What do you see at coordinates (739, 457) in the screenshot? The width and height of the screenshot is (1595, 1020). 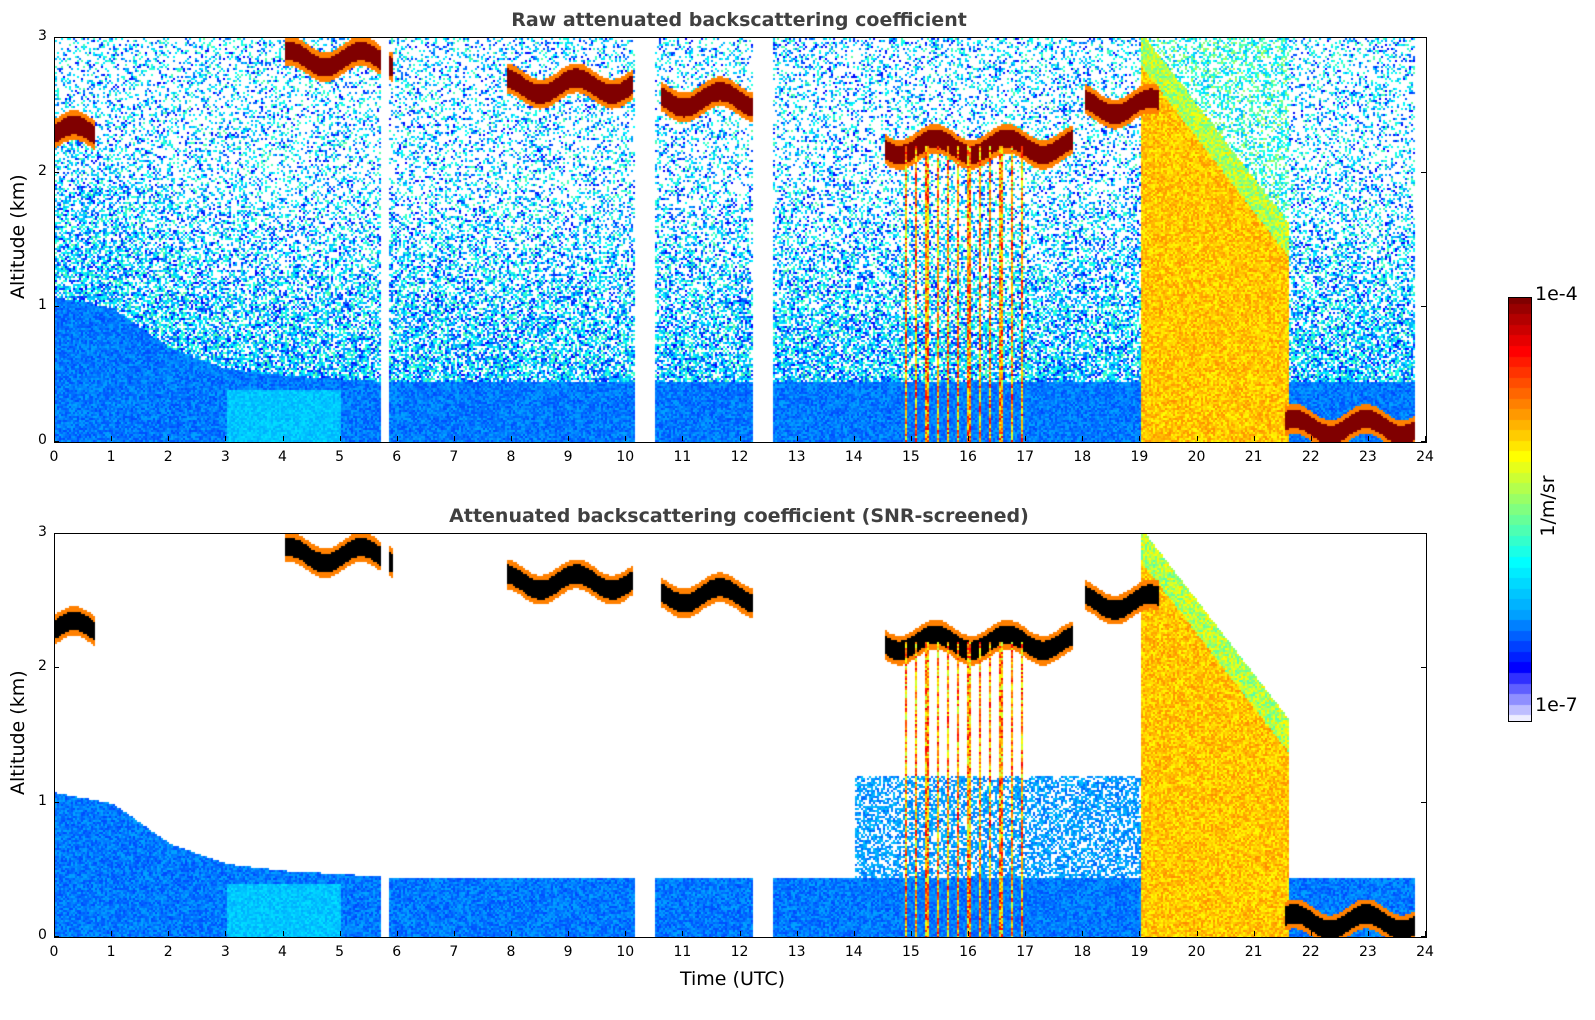 I see `x-tick-label: 12` at bounding box center [739, 457].